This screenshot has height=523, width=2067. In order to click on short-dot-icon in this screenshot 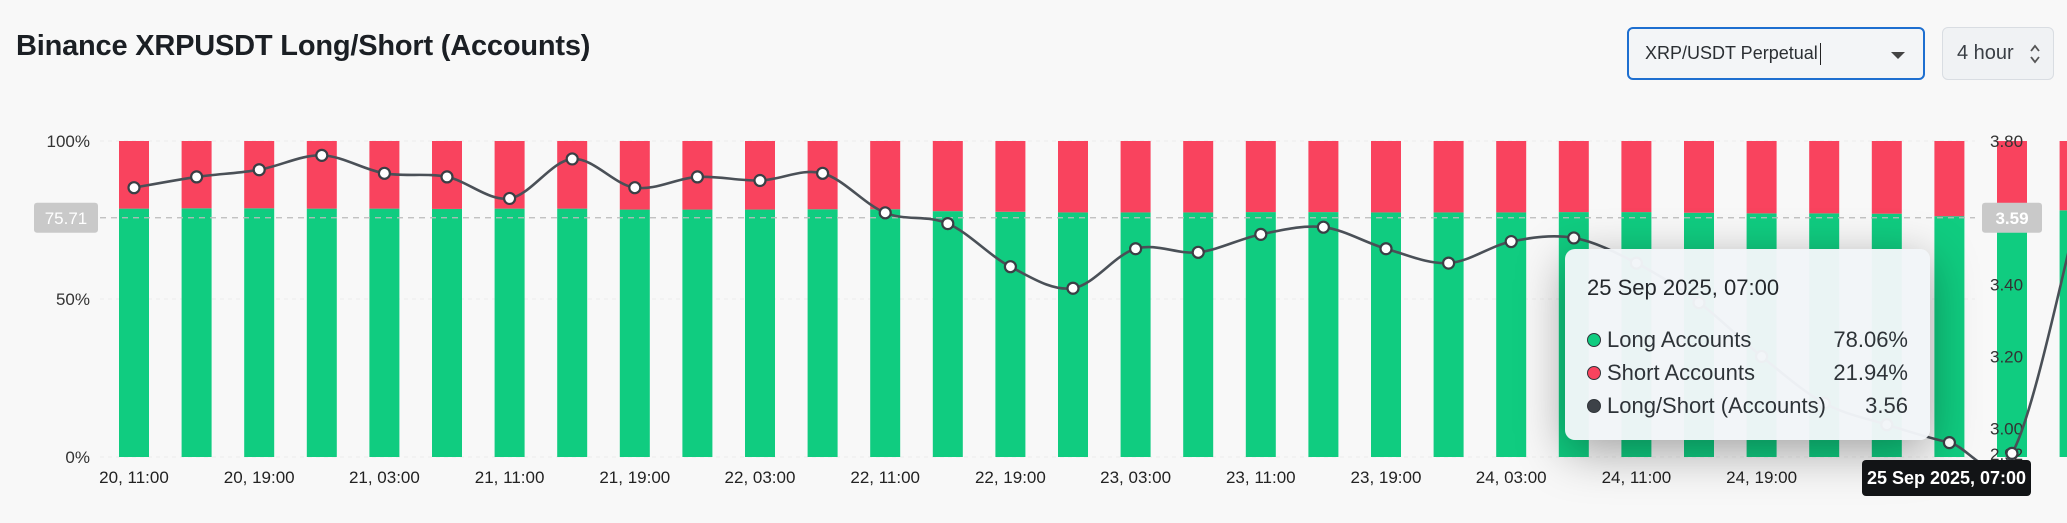, I will do `click(1594, 372)`.